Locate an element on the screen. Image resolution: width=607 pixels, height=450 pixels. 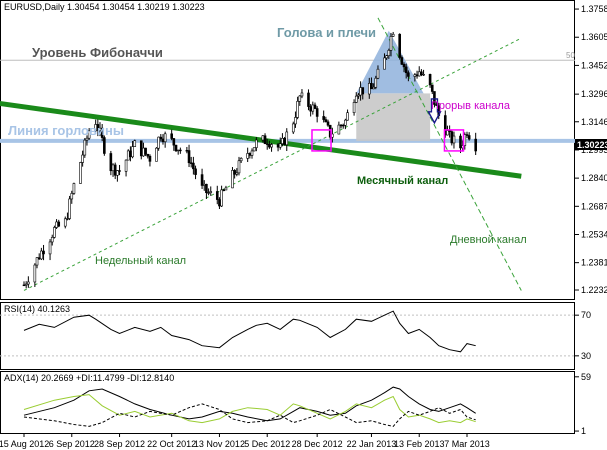
time-tick-label: 22 Jan 2013 is located at coordinates (372, 444).